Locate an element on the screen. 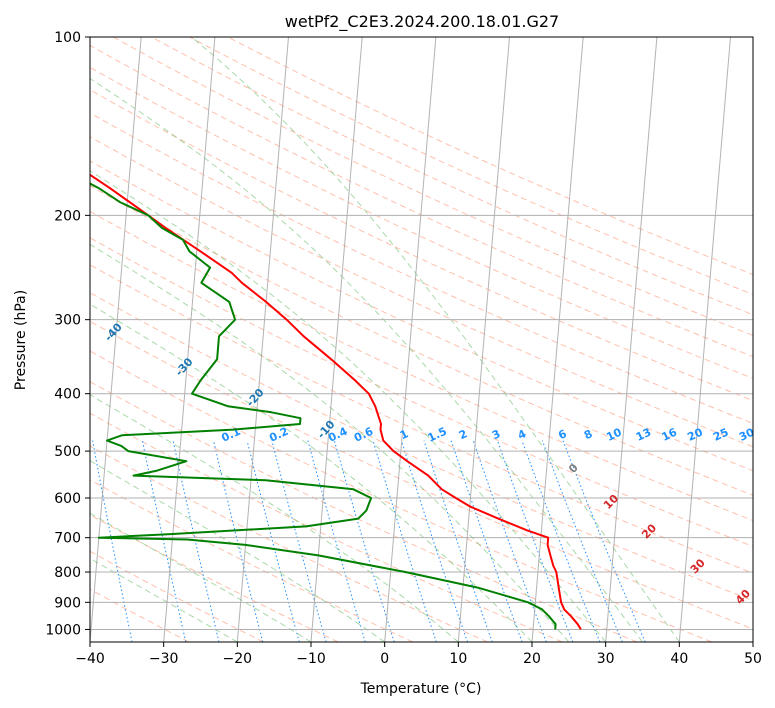  x-axis-title: Temperature (°C) is located at coordinates (421, 689).